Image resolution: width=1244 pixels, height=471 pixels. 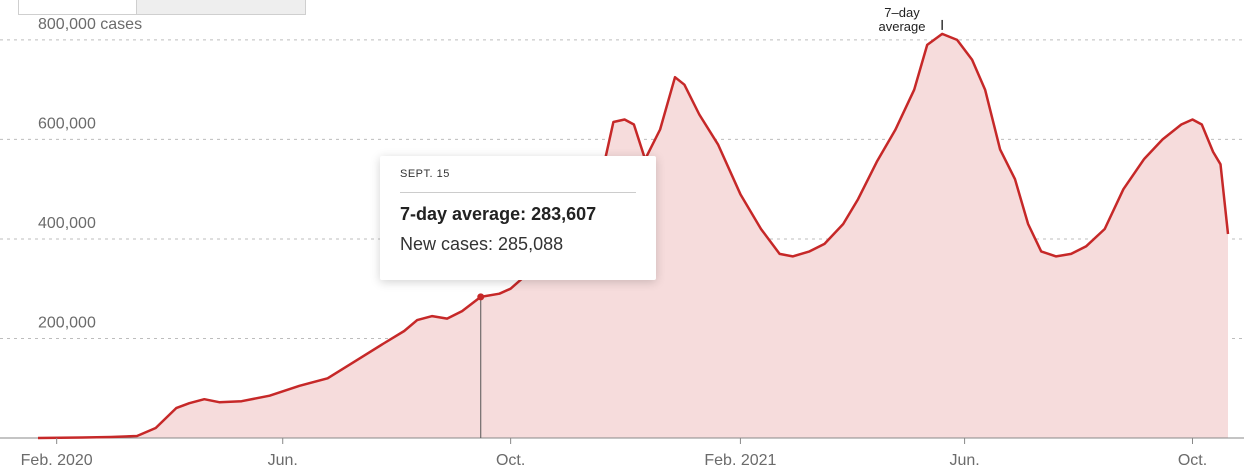 What do you see at coordinates (57, 460) in the screenshot?
I see `x-tick-label-0: Feb. 2020` at bounding box center [57, 460].